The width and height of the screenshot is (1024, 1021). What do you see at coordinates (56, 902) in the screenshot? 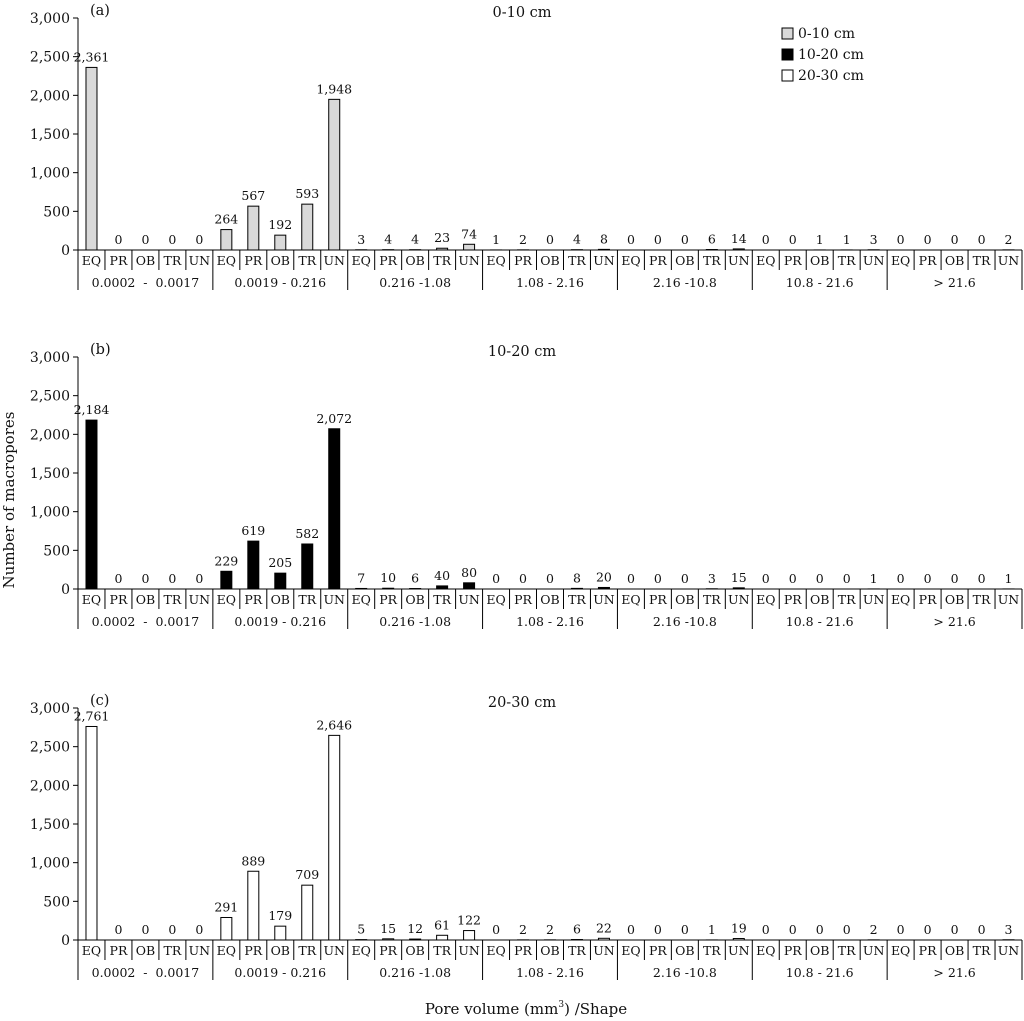
I see `y-tick-label: 500` at bounding box center [56, 902].